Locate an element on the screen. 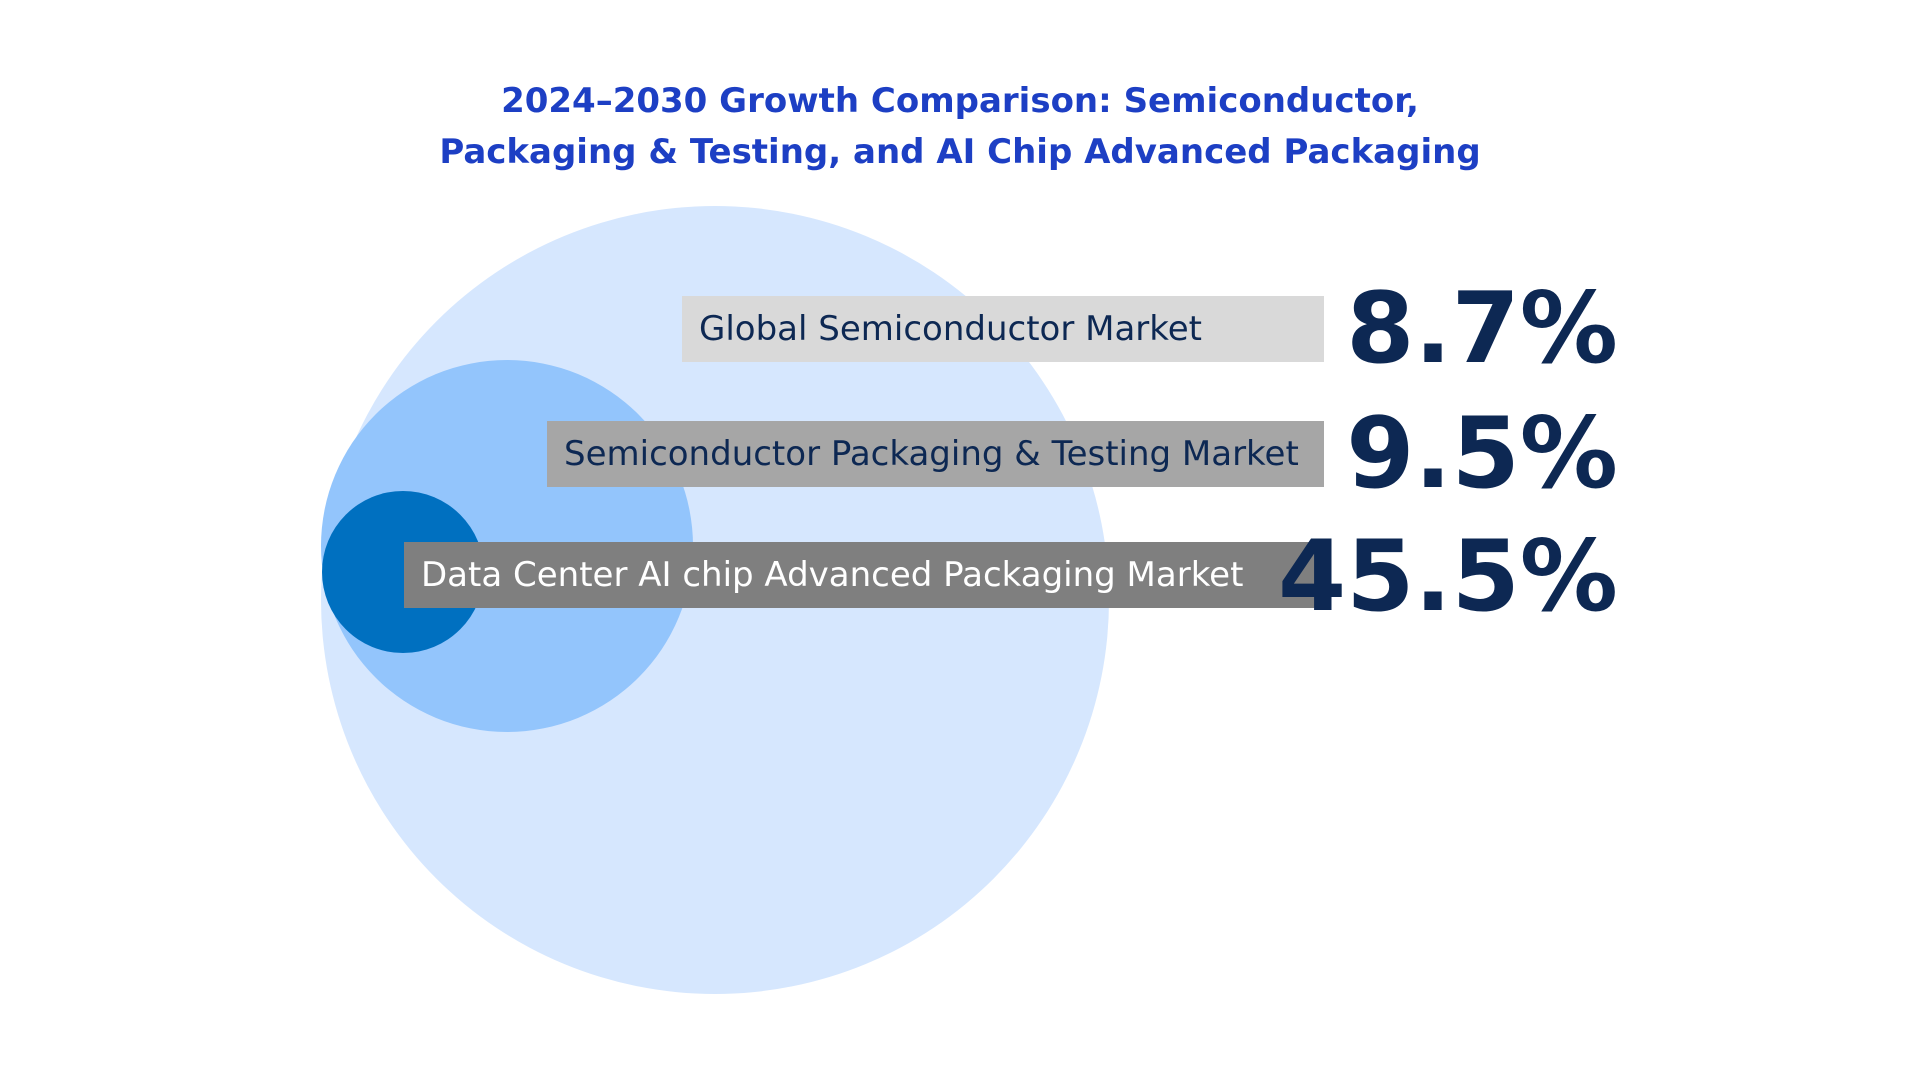  label-bar-global-semiconductor: Global Semiconductor Market is located at coordinates (1003, 329).